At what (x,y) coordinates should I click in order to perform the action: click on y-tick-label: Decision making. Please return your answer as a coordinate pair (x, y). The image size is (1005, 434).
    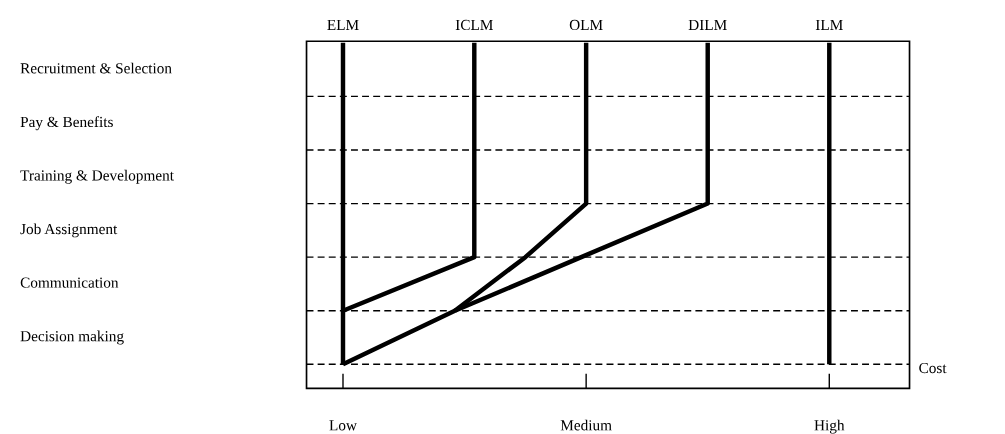
    Looking at the image, I should click on (72, 337).